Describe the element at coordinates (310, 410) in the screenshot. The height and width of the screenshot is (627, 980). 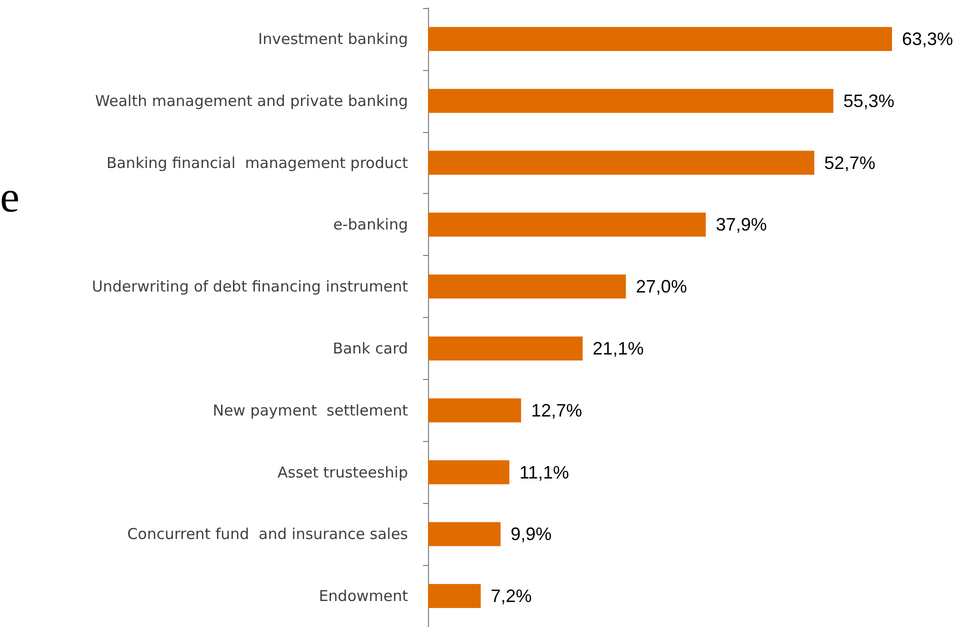
I see `y-tick-label: New payment settlement` at that location.